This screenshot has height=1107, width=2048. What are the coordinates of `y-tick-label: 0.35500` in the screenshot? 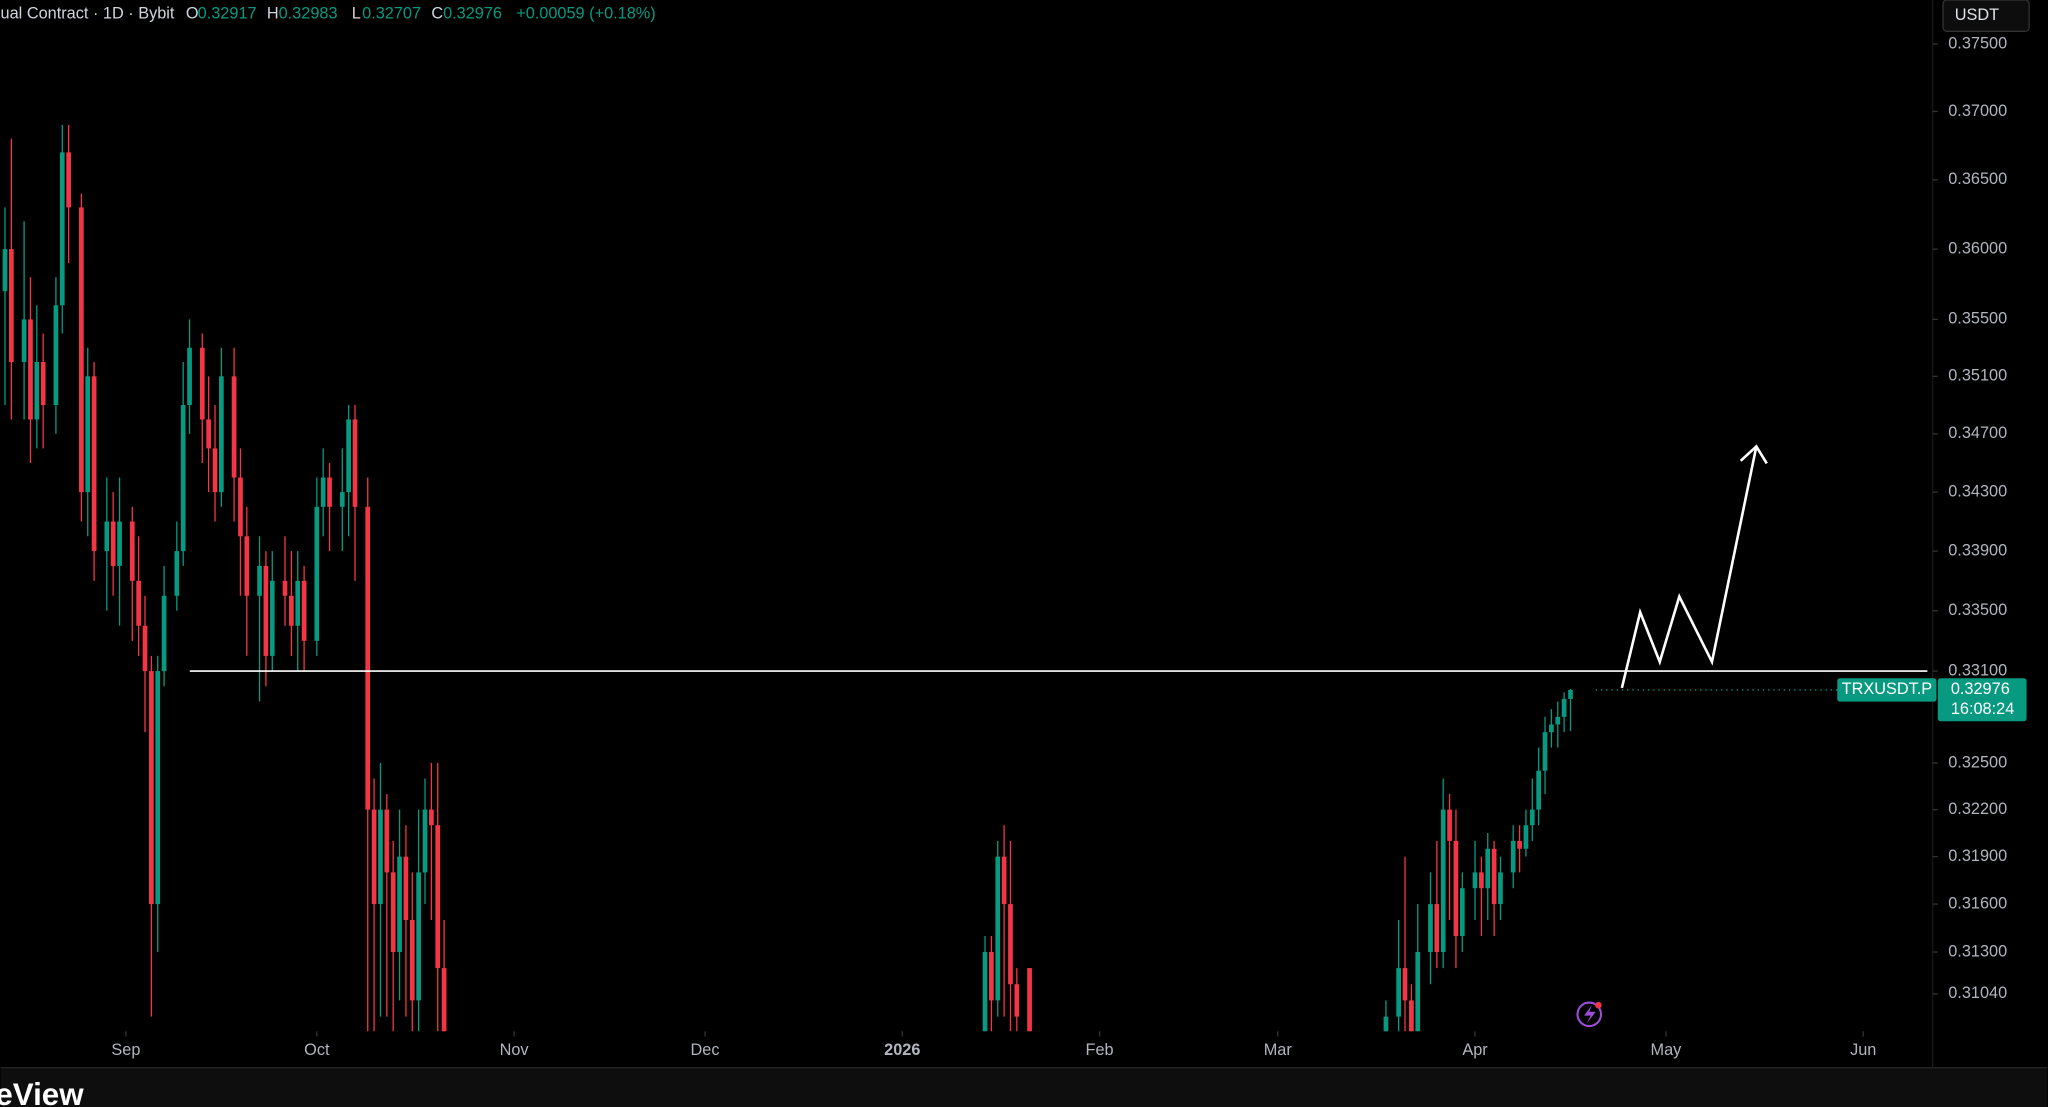 It's located at (1977, 319).